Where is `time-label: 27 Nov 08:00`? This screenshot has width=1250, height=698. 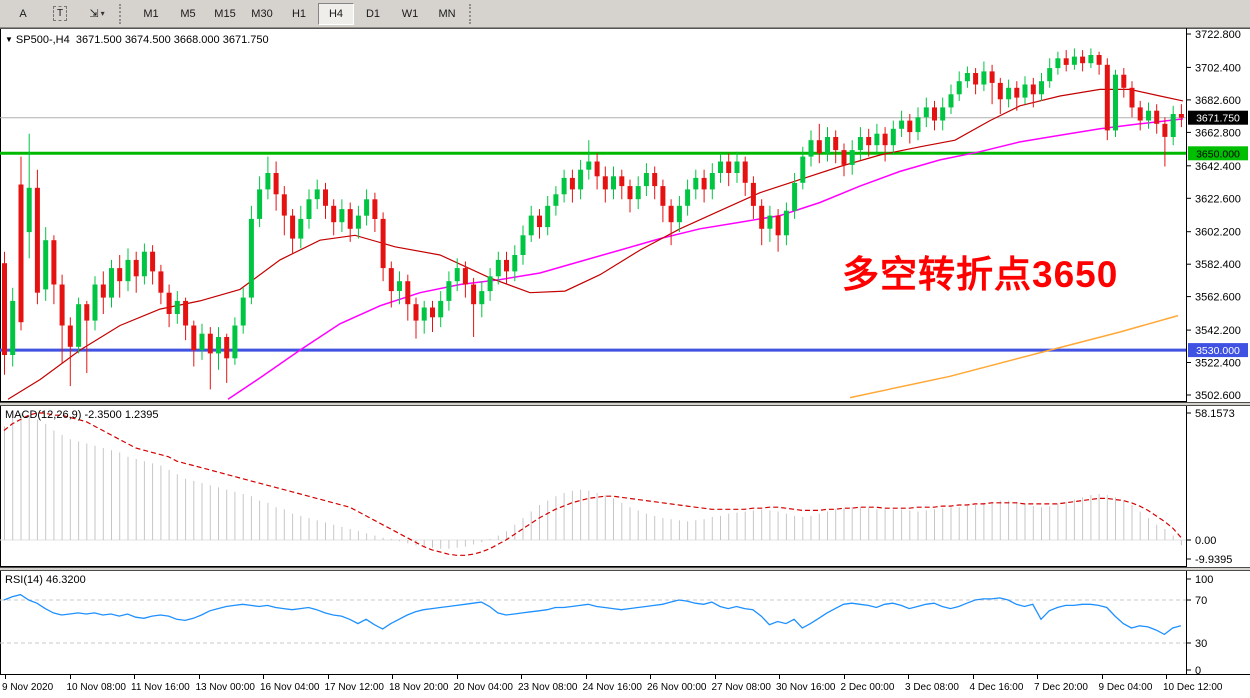 time-label: 27 Nov 08:00 is located at coordinates (741, 687).